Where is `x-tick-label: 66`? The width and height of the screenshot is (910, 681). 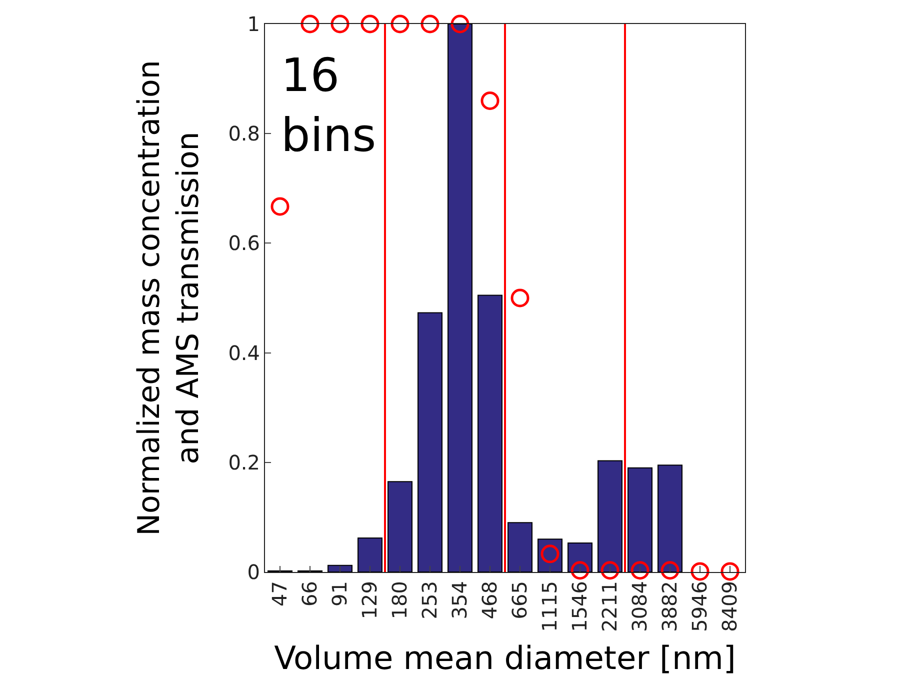
x-tick-label: 66 is located at coordinates (310, 593).